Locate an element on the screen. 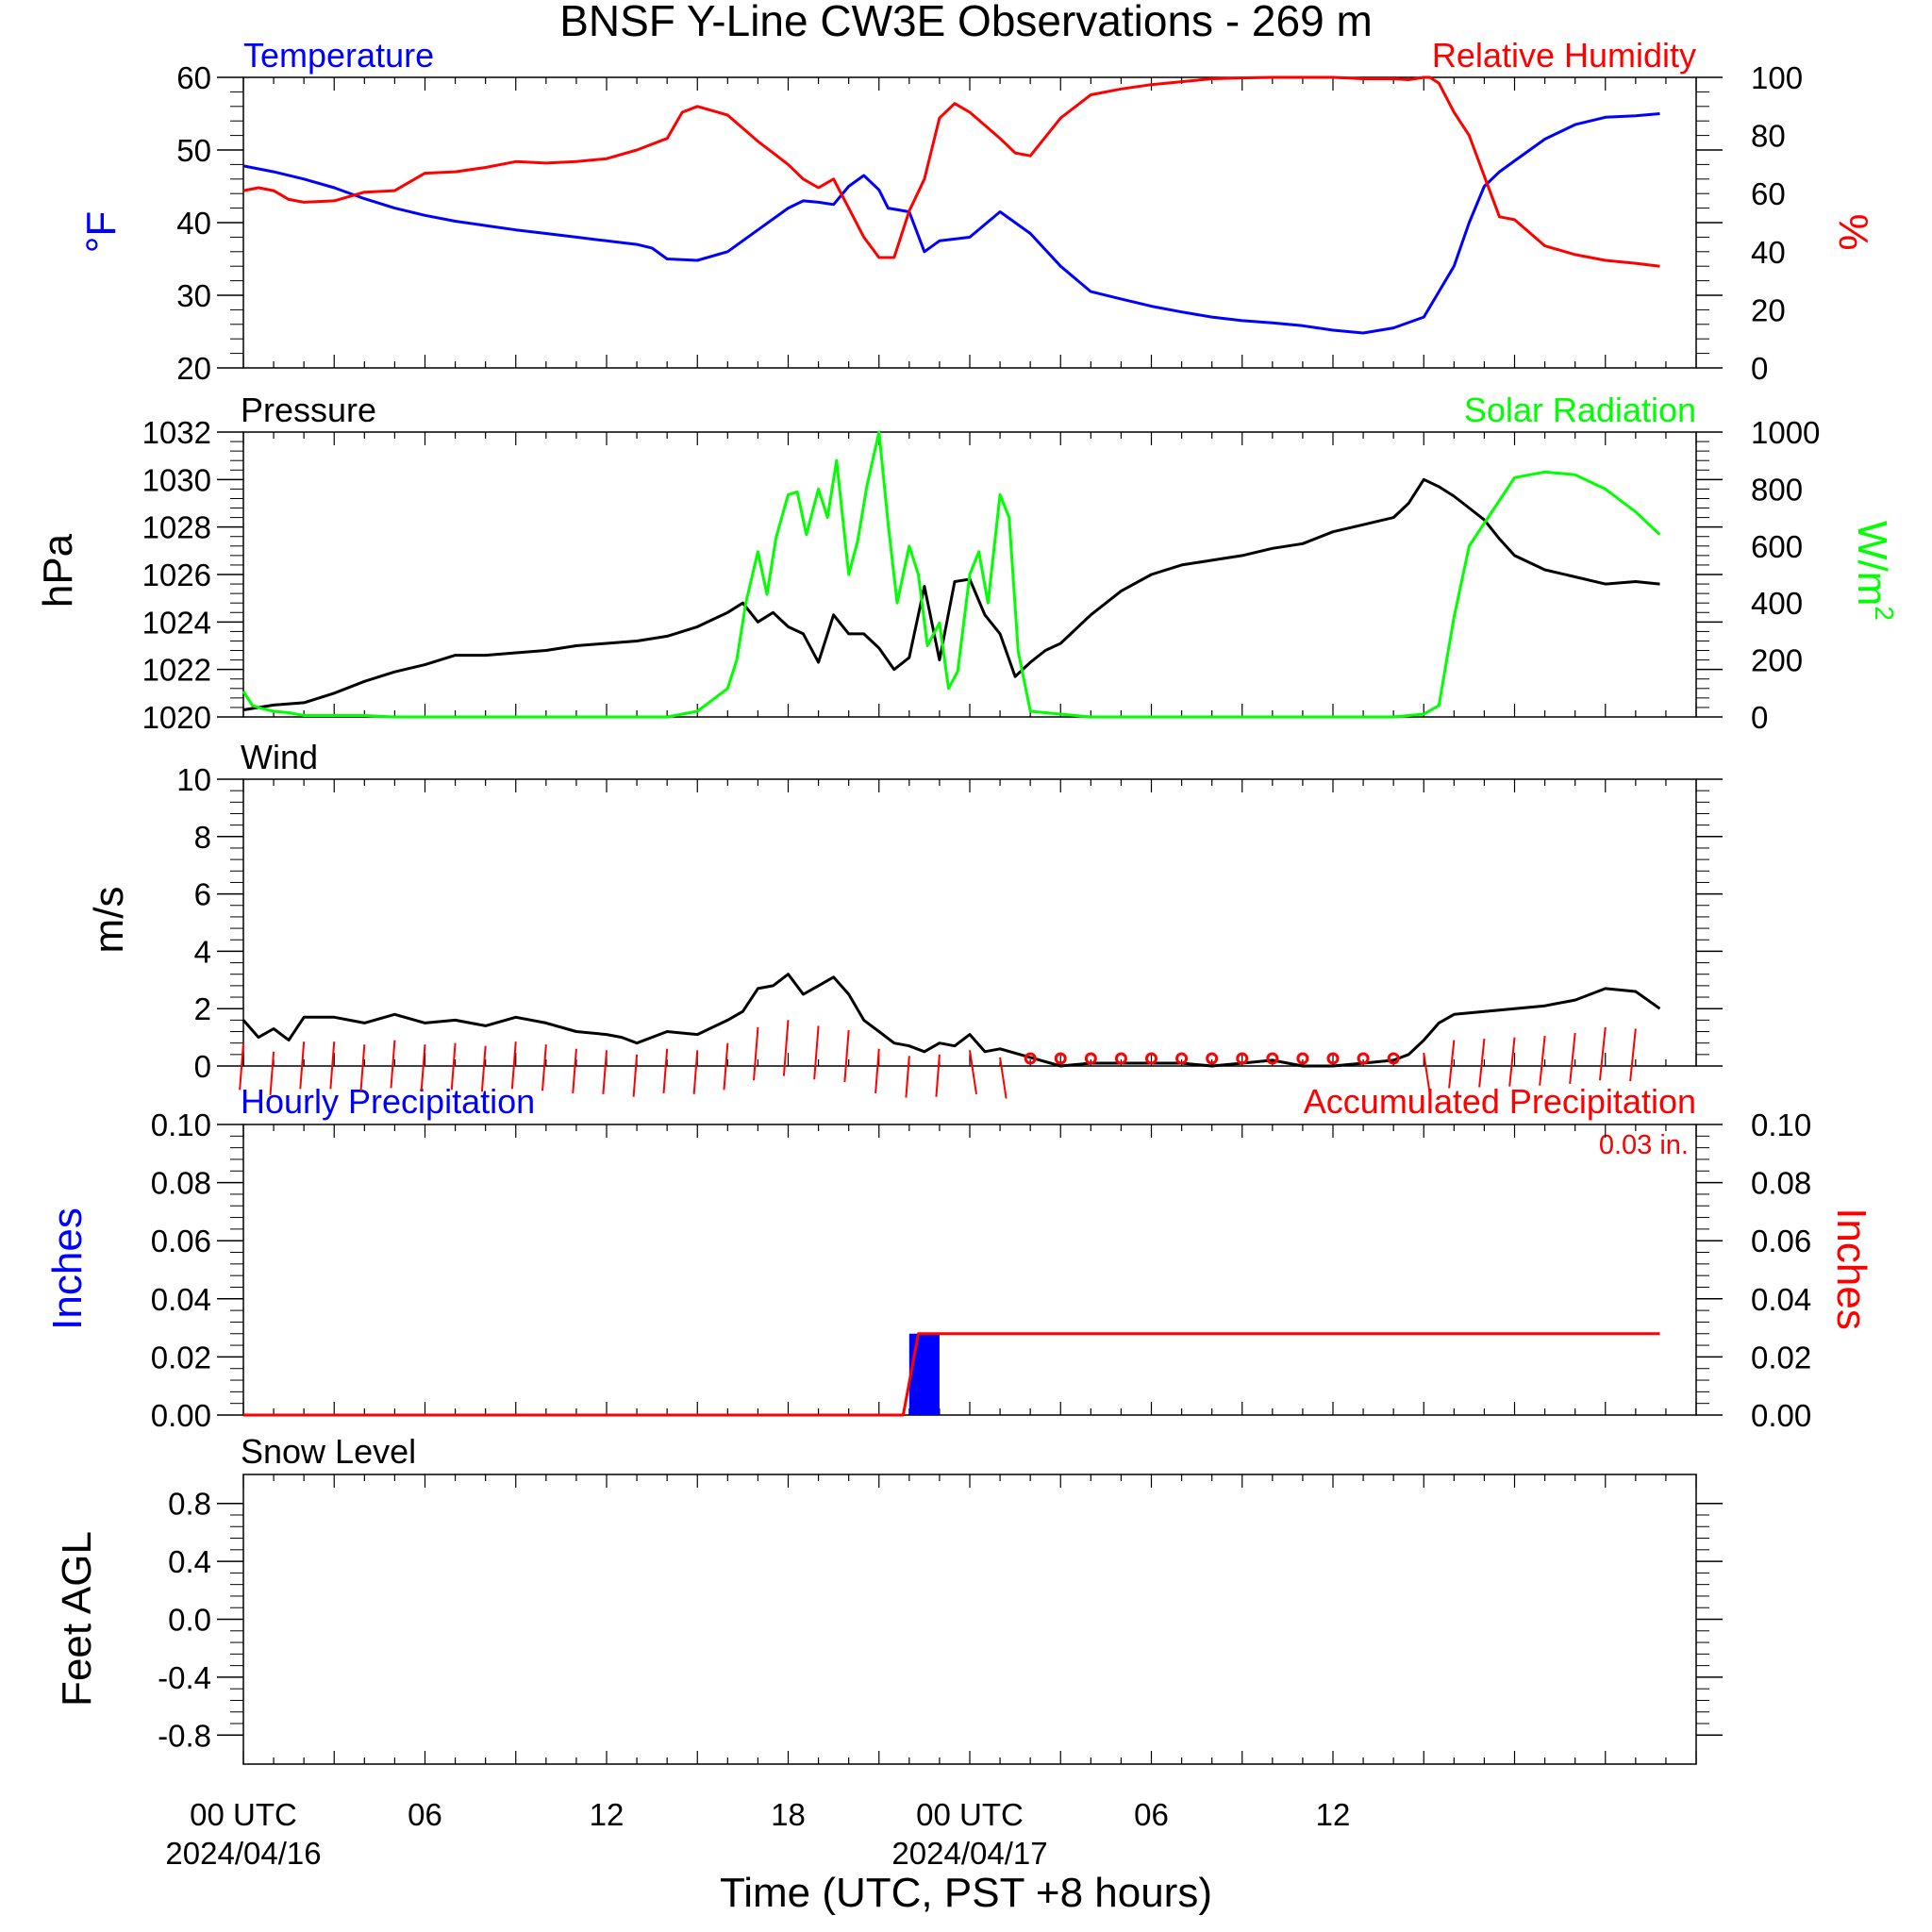 This screenshot has height=1932, width=1932. x-tick-label: 00 UTC is located at coordinates (244, 1814).